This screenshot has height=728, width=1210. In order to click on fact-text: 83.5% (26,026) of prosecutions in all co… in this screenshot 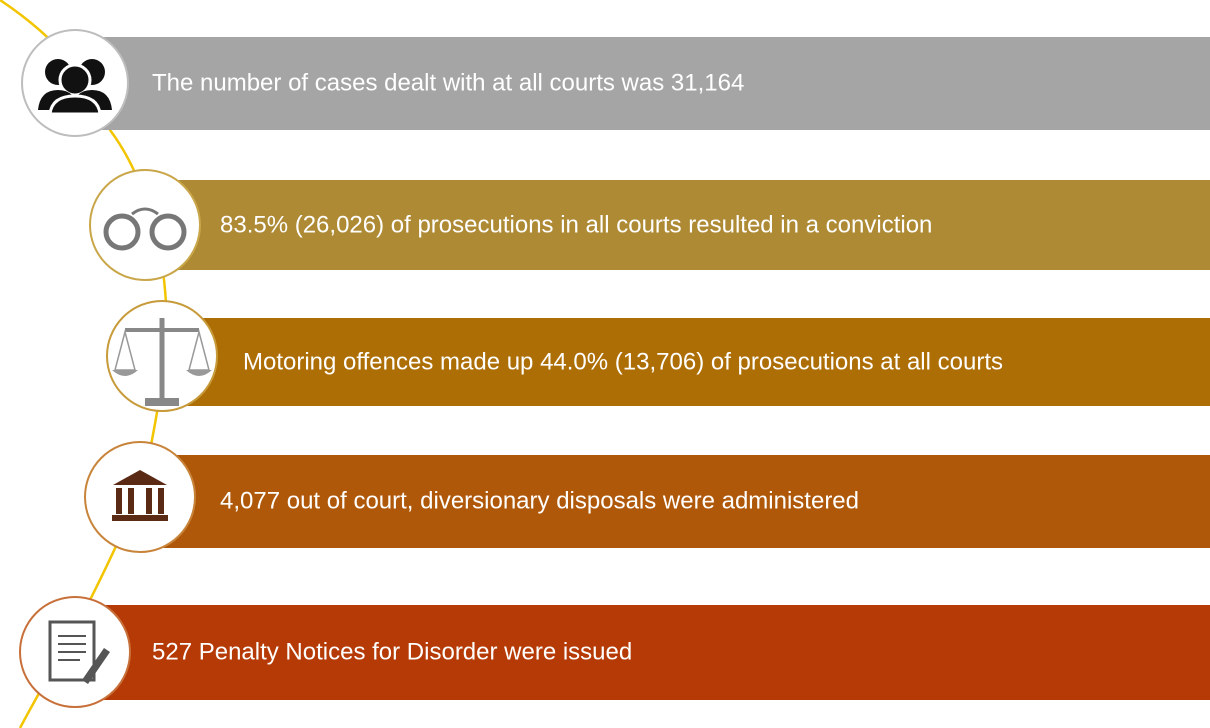, I will do `click(576, 224)`.